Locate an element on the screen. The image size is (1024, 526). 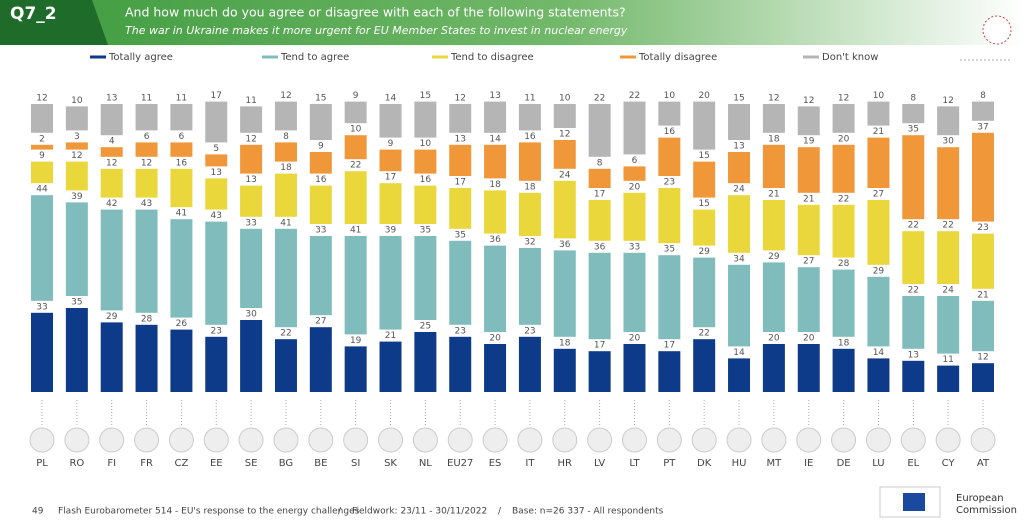
data-label: 3 is located at coordinates (77, 137).